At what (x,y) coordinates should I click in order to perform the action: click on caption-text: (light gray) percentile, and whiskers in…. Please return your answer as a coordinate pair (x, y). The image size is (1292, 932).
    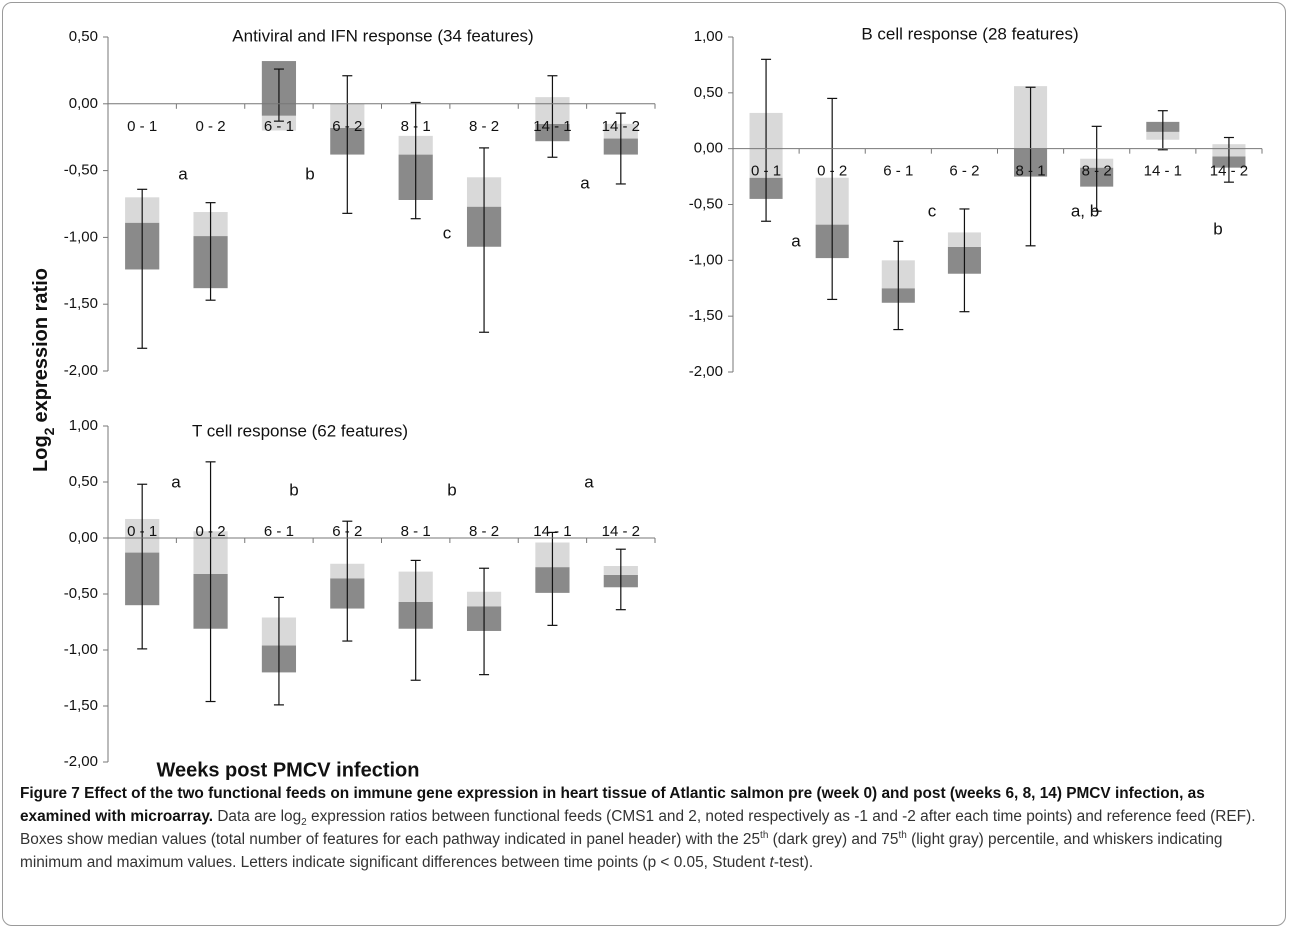
    Looking at the image, I should click on (621, 851).